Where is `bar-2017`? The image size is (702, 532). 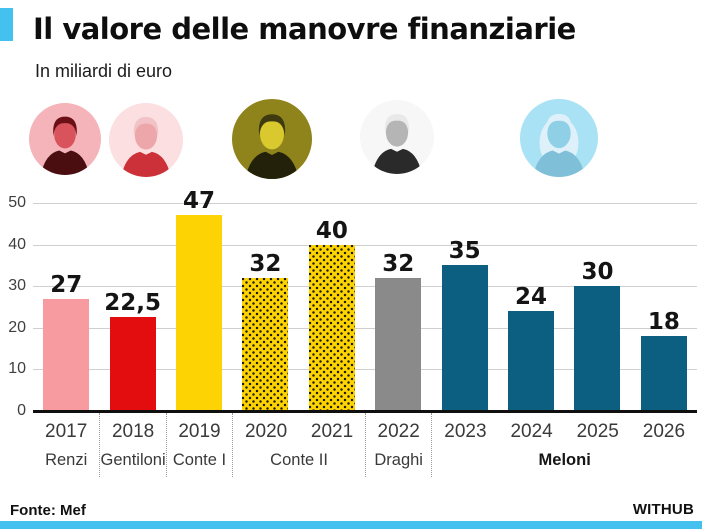
bar-2017 is located at coordinates (66, 354).